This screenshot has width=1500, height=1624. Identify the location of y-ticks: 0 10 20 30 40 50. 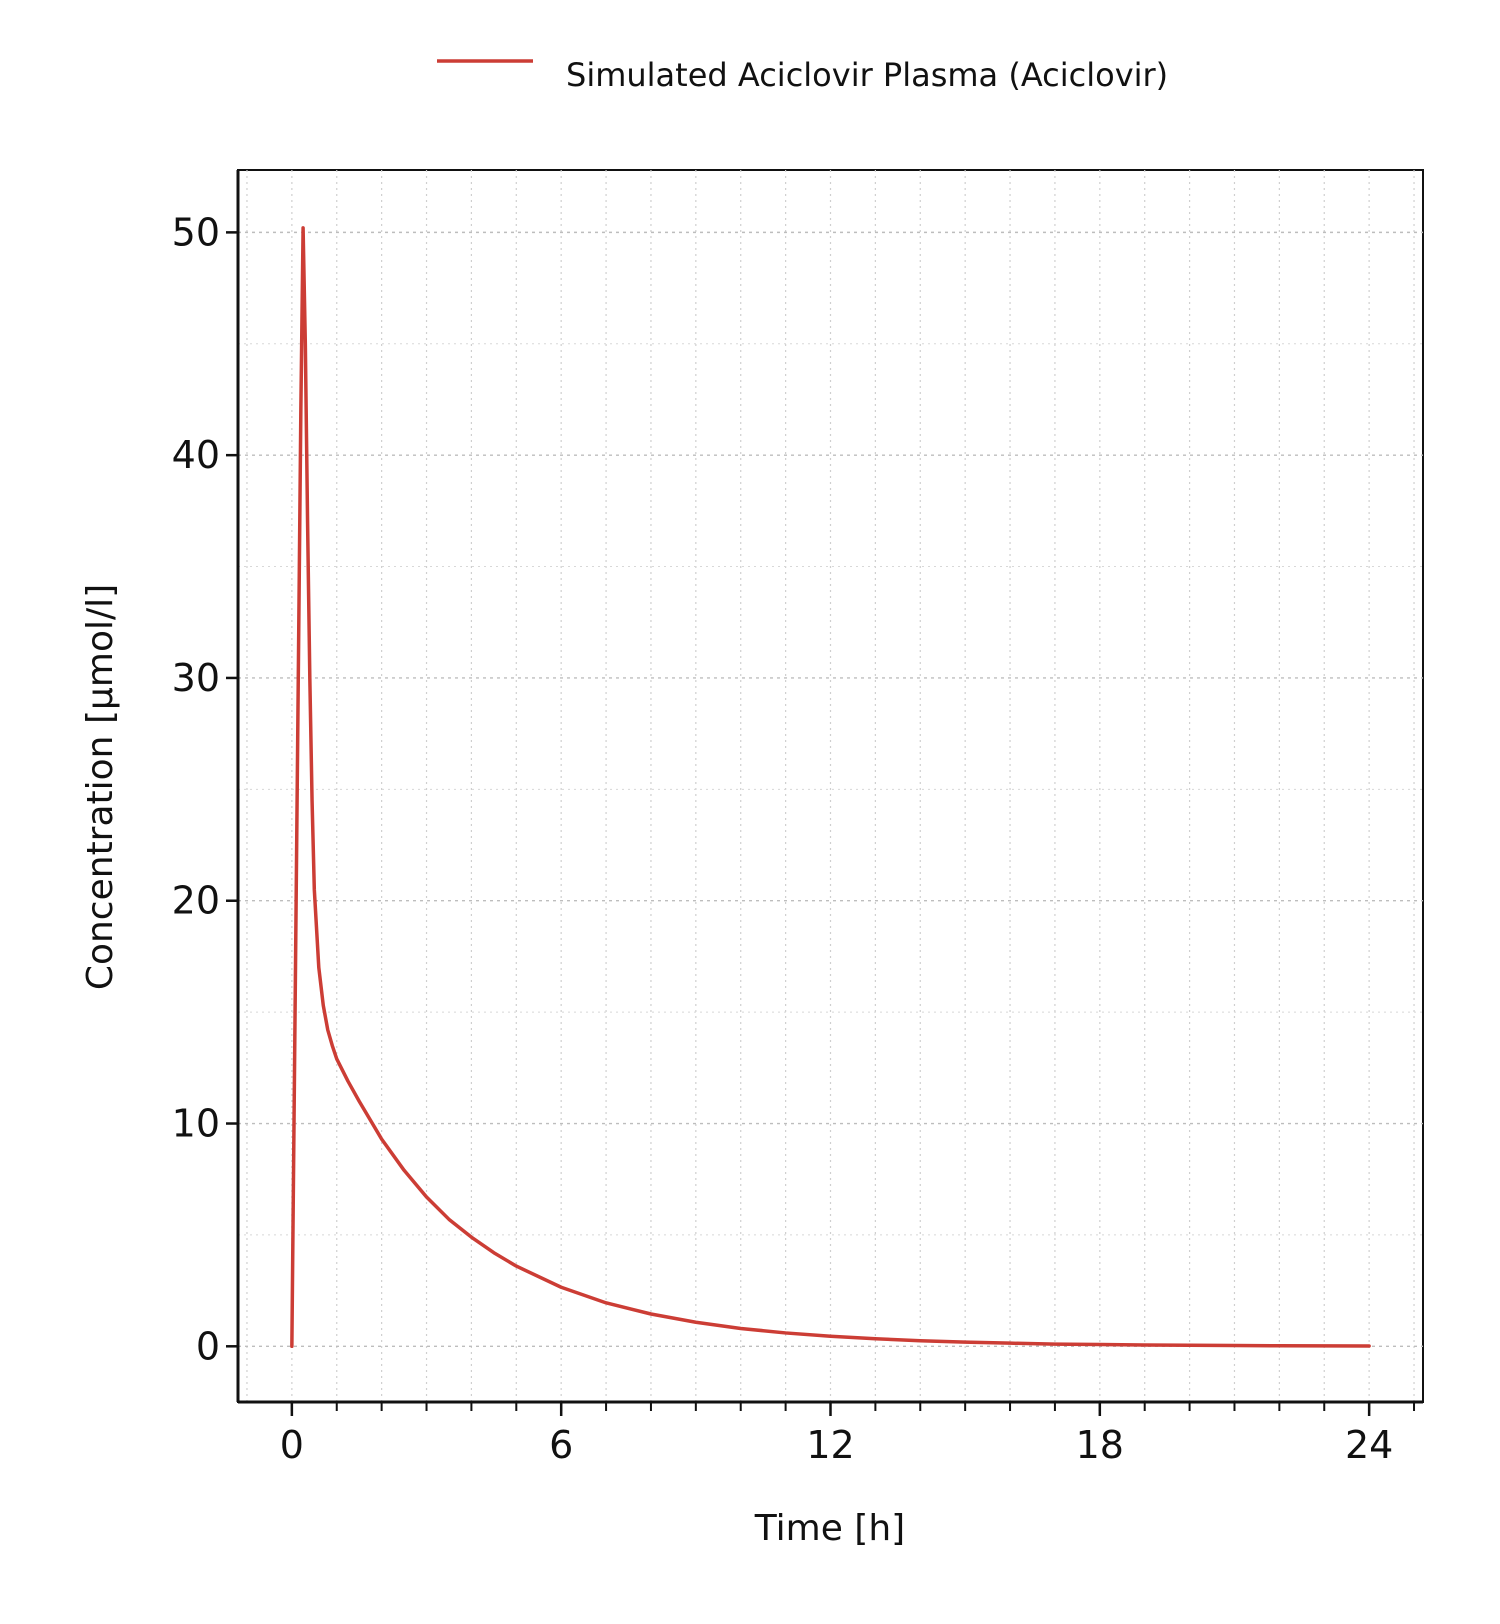
(205, 789).